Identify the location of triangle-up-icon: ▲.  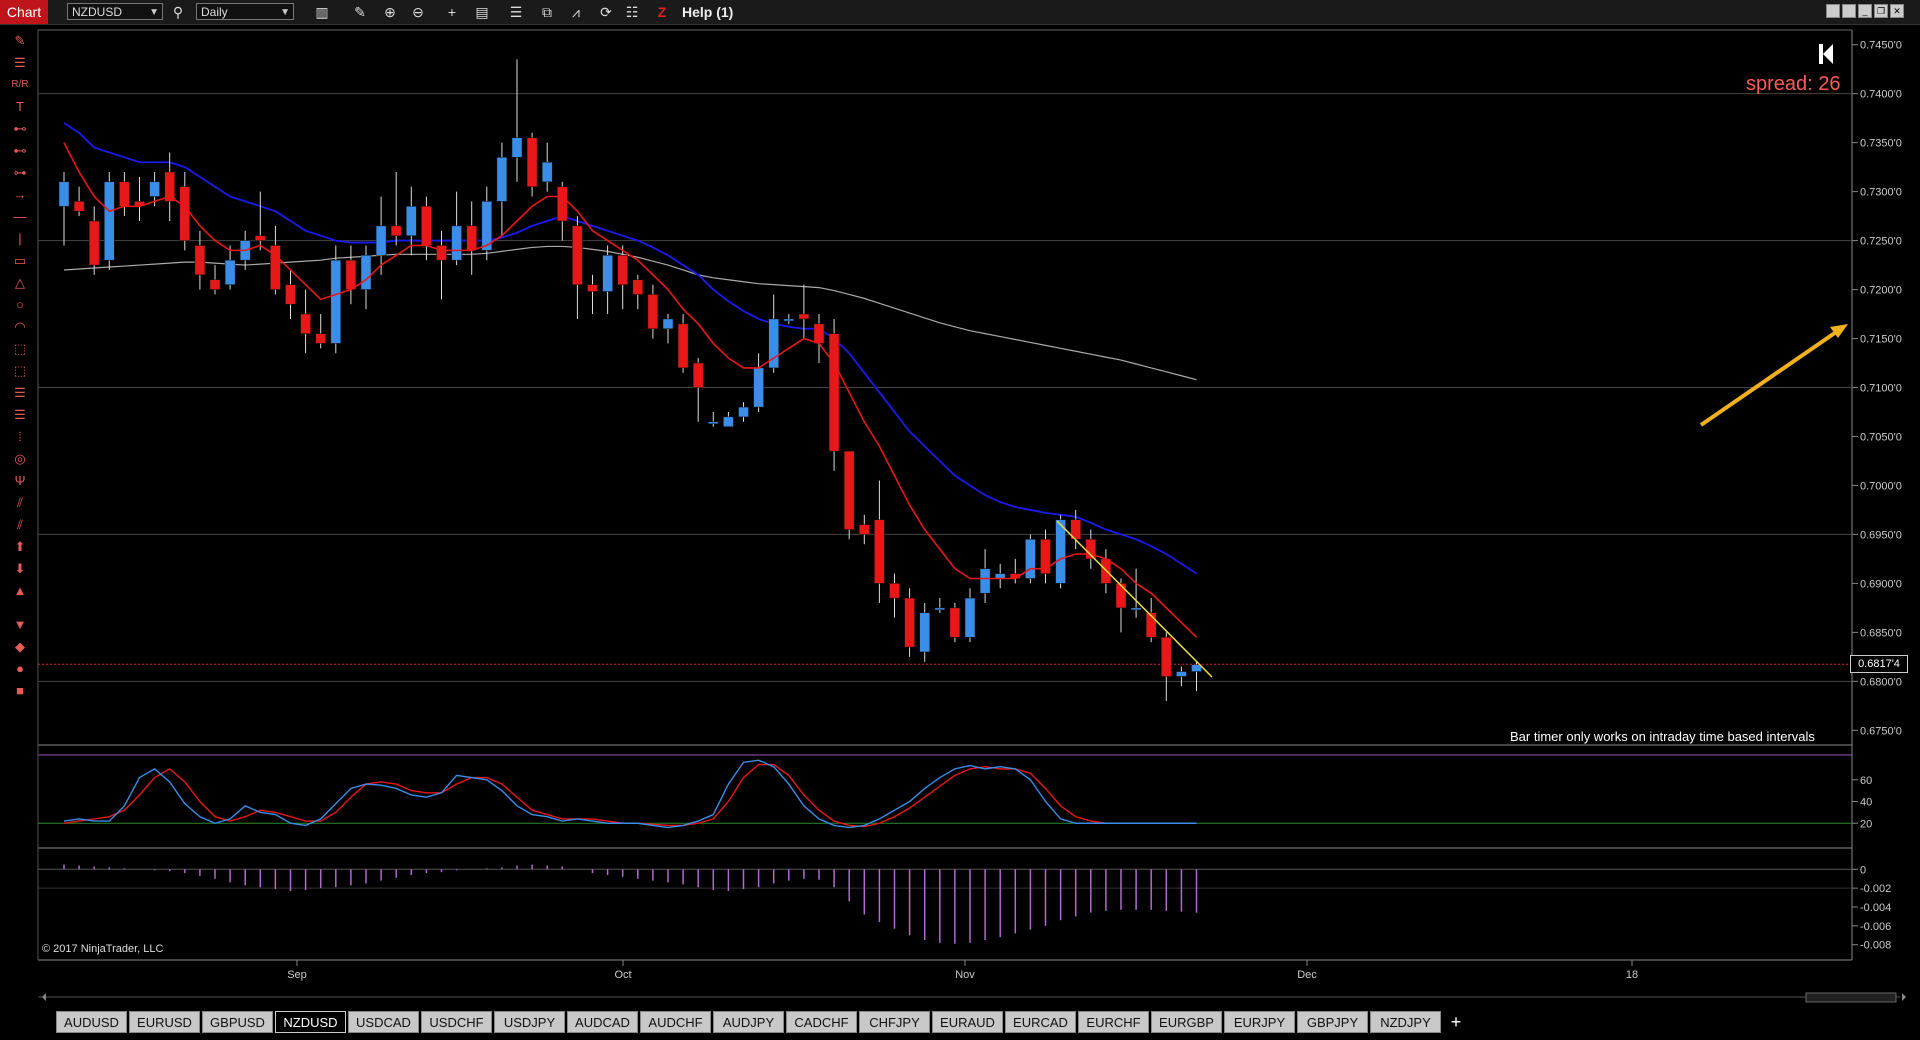
(20, 590).